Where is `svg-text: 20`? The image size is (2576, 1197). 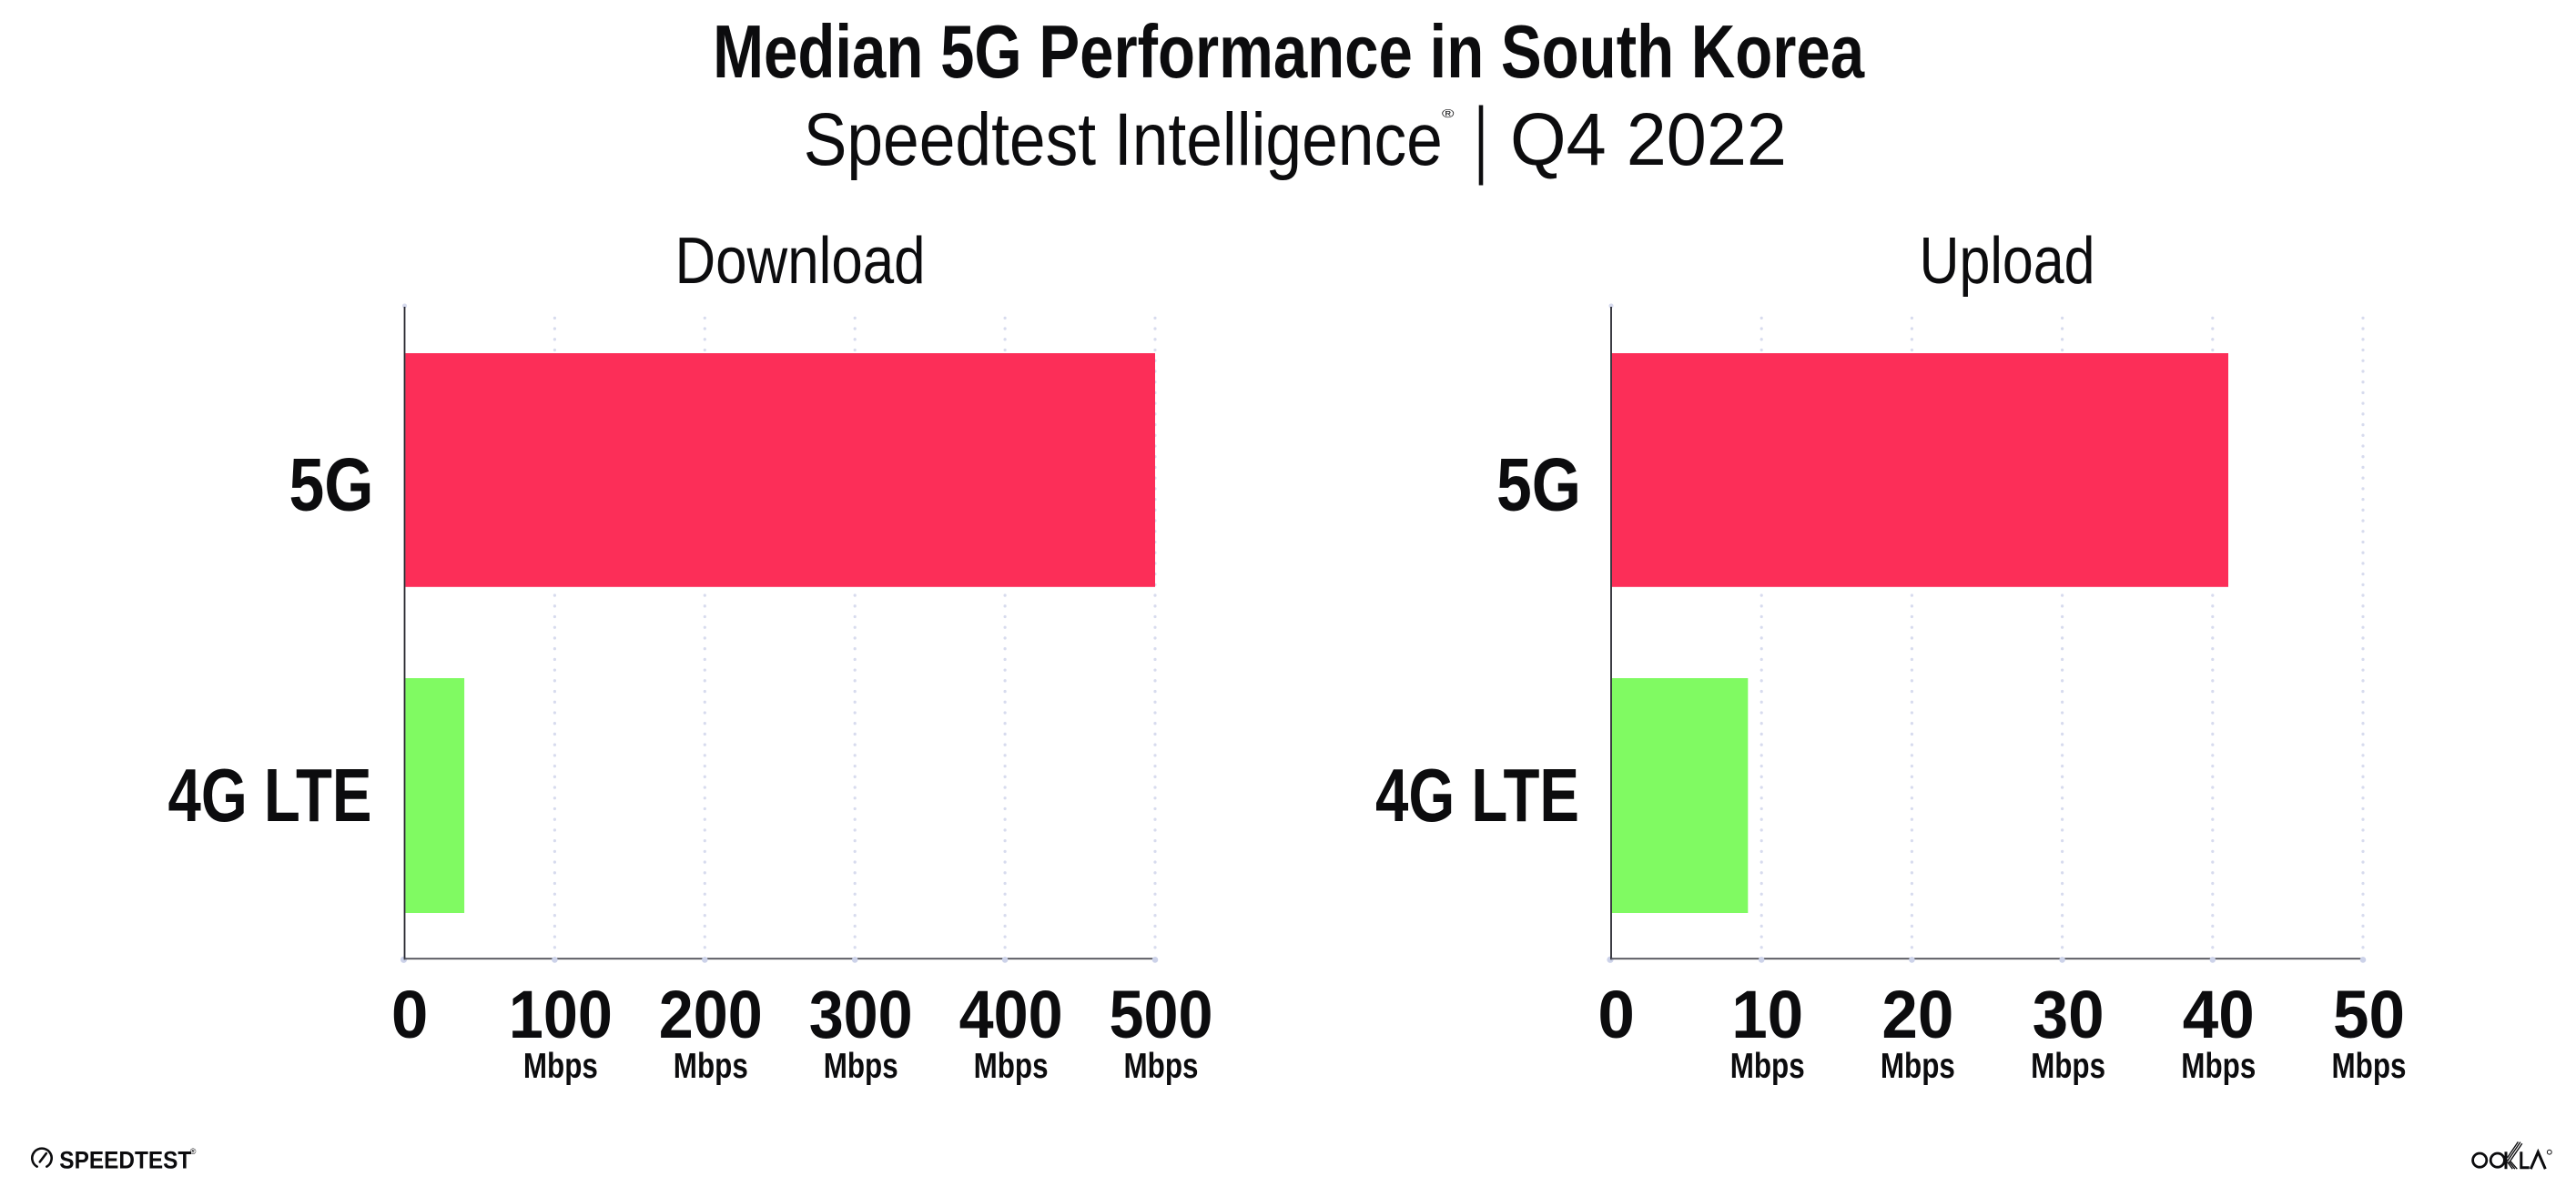
svg-text: 20 is located at coordinates (1917, 1015).